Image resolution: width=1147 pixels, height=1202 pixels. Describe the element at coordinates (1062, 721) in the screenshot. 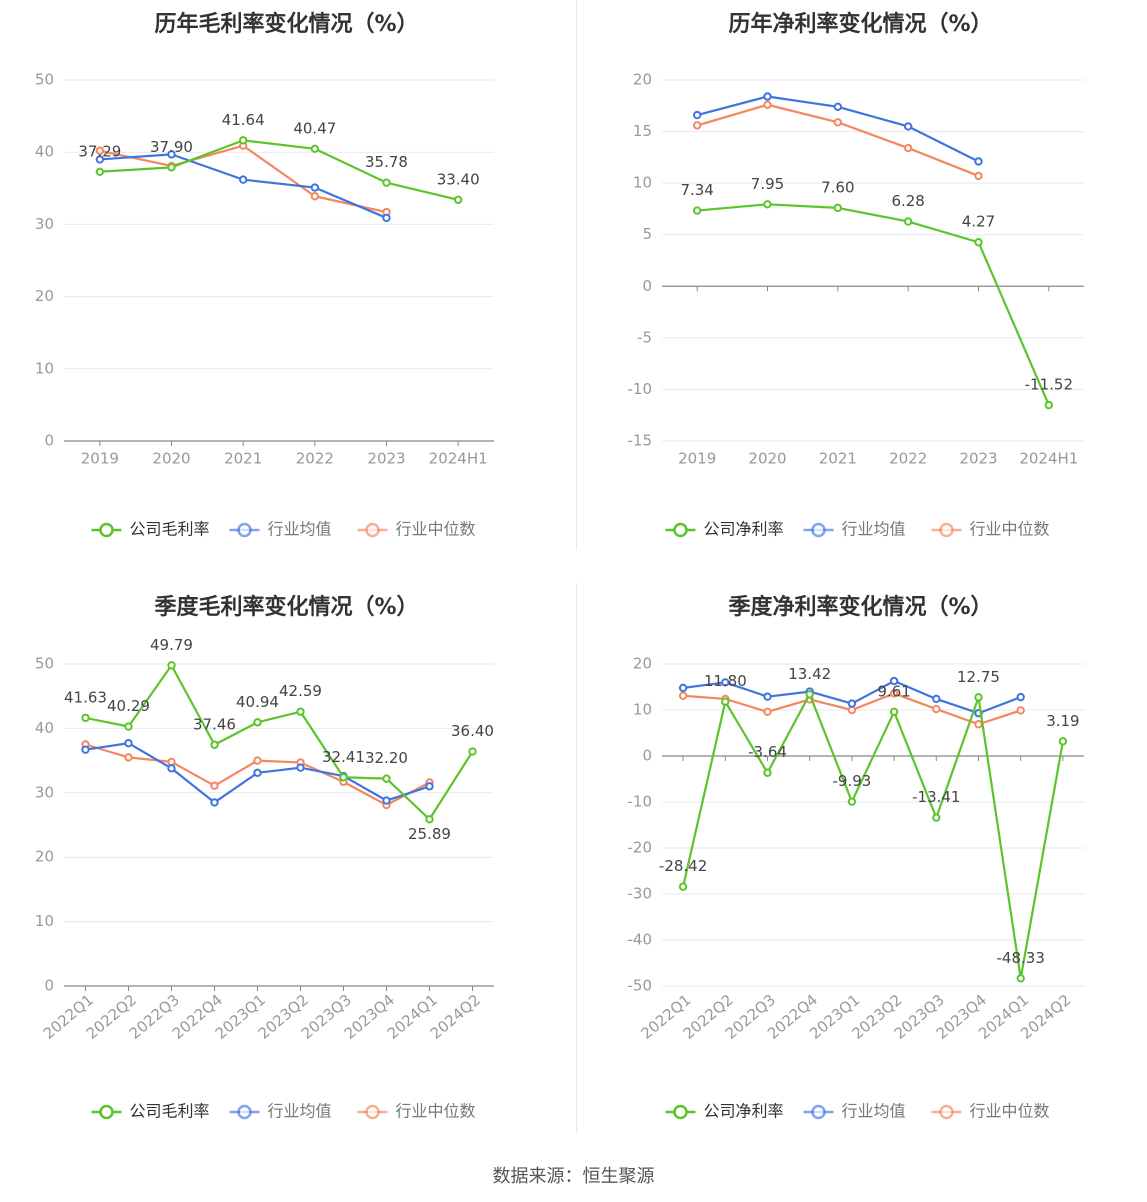

I see `data-label: 3.19` at that location.